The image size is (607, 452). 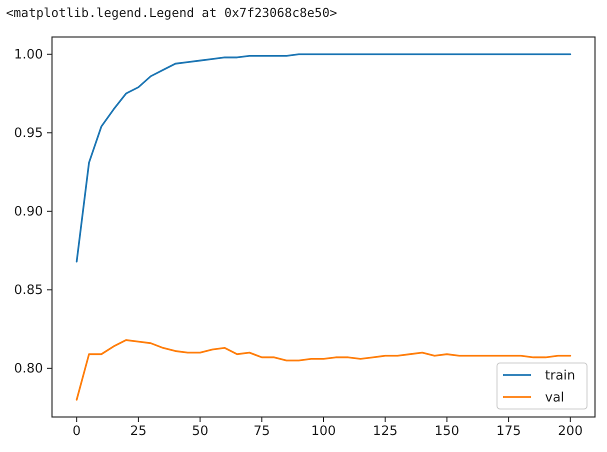 I want to click on x-tick-label: 200, so click(x=570, y=432).